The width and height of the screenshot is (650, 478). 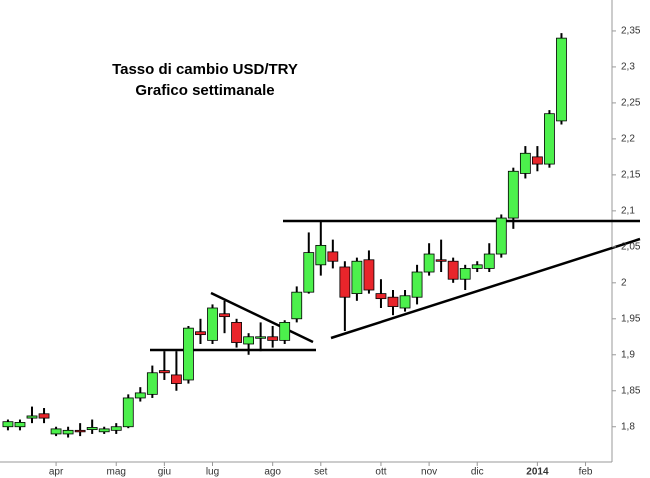 What do you see at coordinates (212, 472) in the screenshot?
I see `x-tick-label: lug` at bounding box center [212, 472].